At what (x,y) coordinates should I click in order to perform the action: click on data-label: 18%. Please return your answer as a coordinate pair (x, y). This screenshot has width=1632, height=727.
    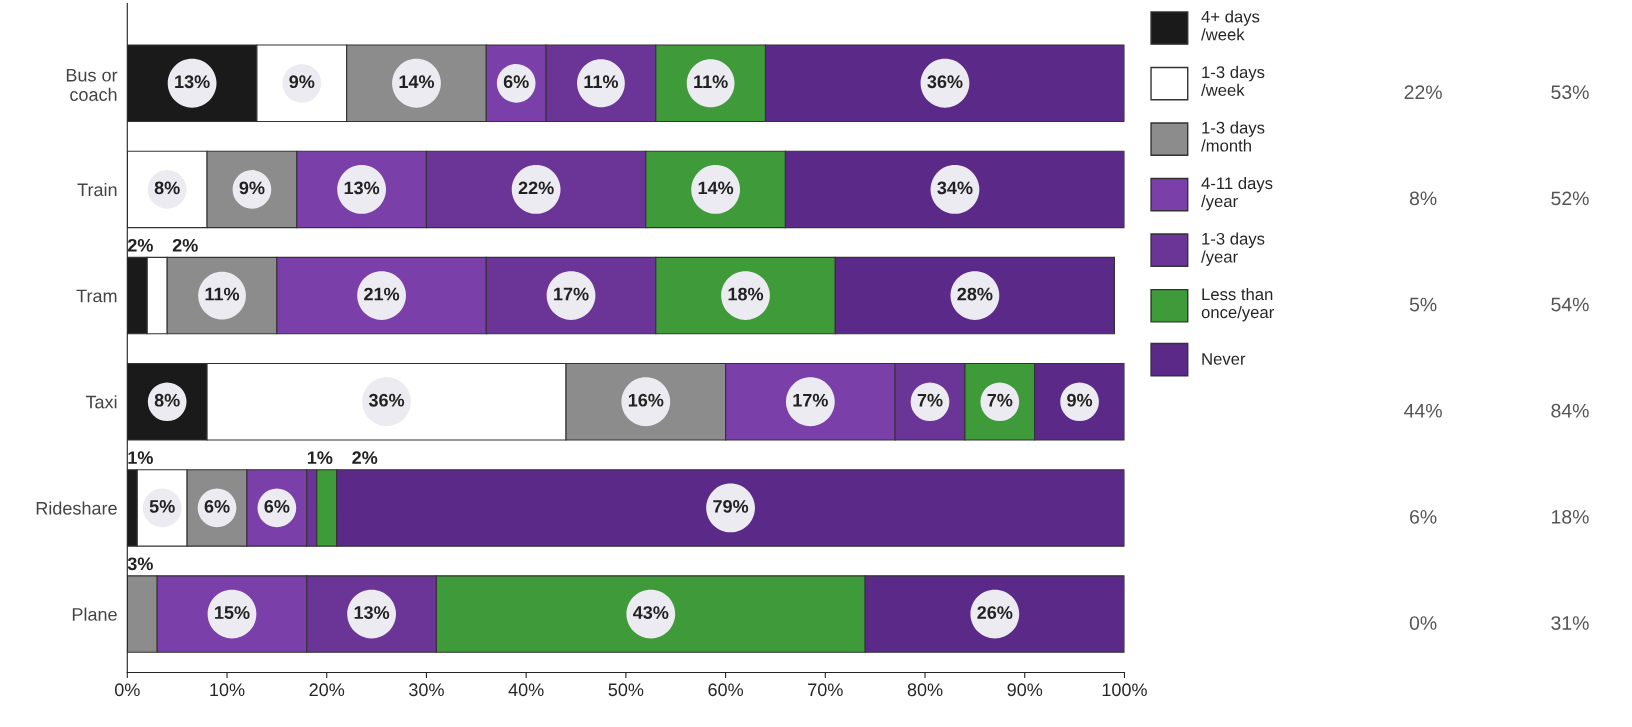
    Looking at the image, I should click on (746, 294).